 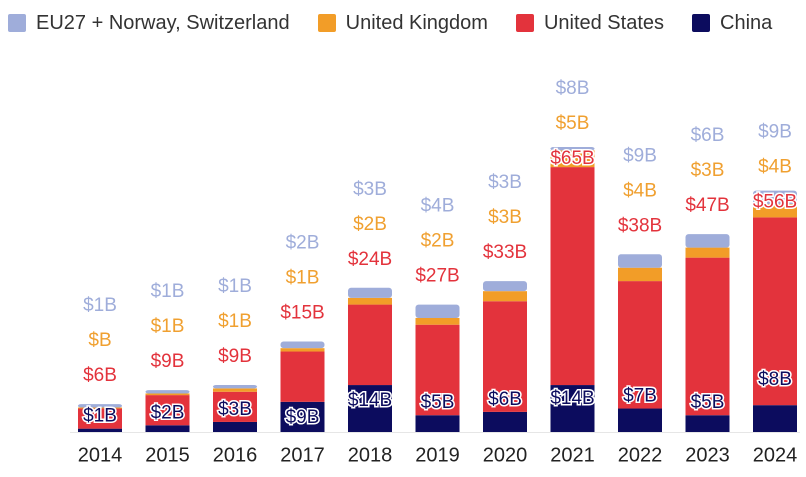 What do you see at coordinates (640, 420) in the screenshot?
I see `bar-china-2022` at bounding box center [640, 420].